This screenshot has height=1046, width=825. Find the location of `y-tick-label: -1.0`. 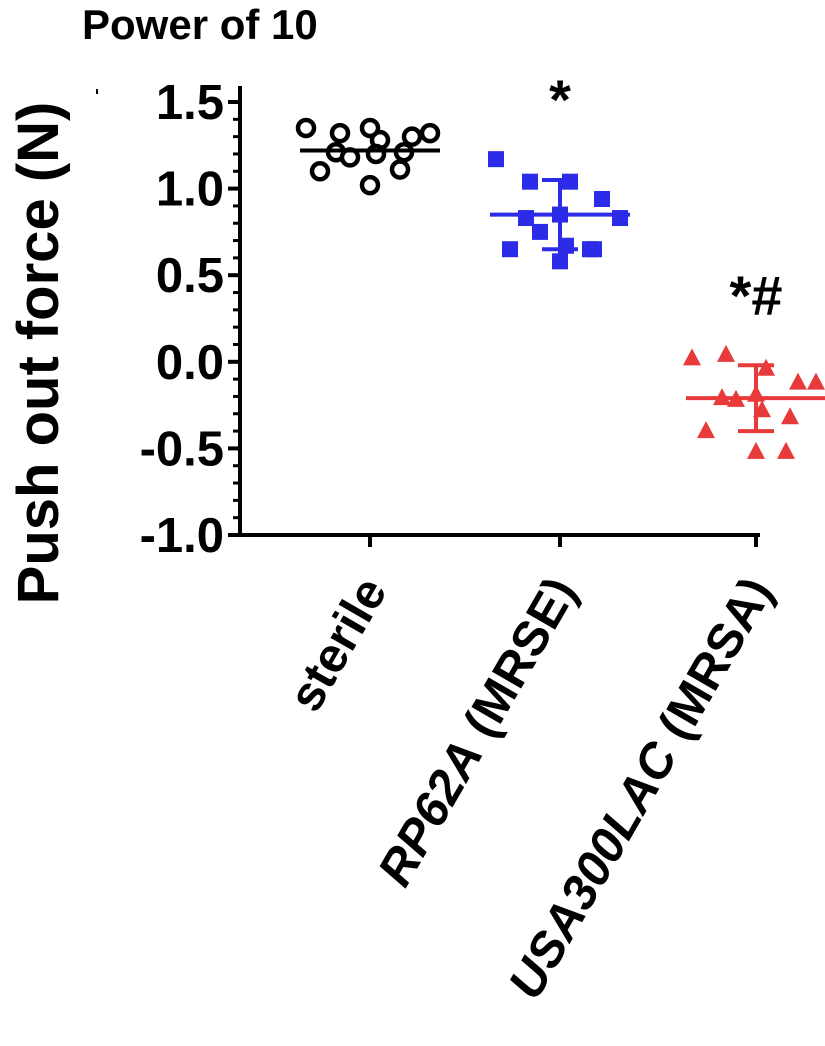

y-tick-label: -1.0 is located at coordinates (182, 536).